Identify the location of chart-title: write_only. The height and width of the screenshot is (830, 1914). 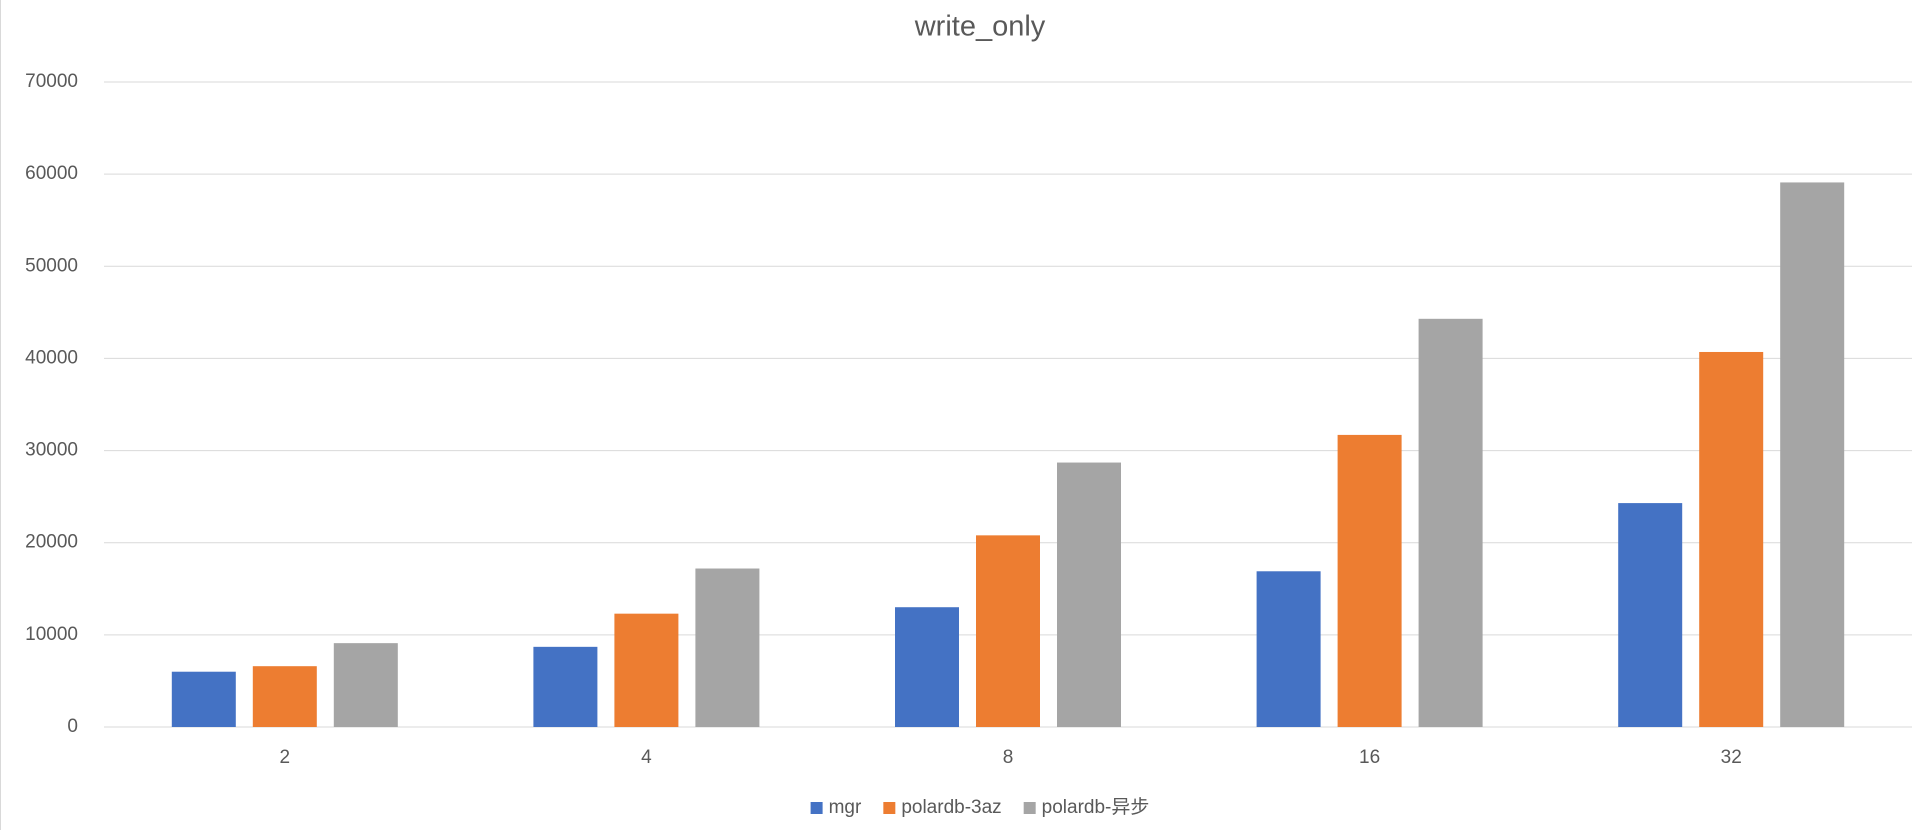
(980, 27).